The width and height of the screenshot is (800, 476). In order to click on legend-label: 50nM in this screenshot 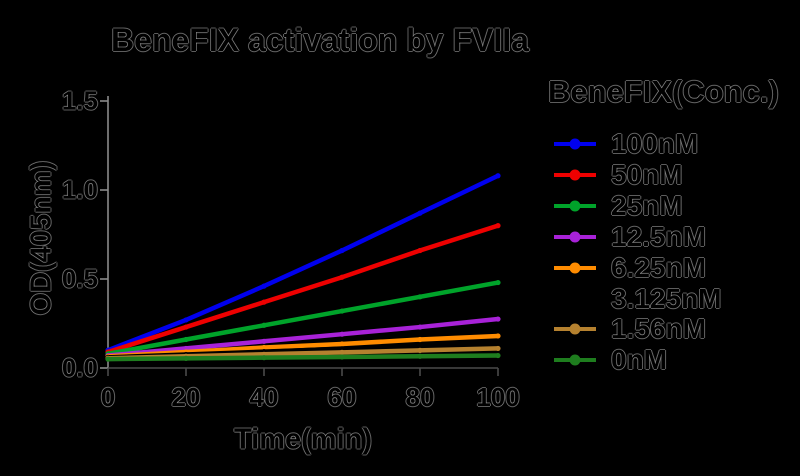, I will do `click(647, 174)`.